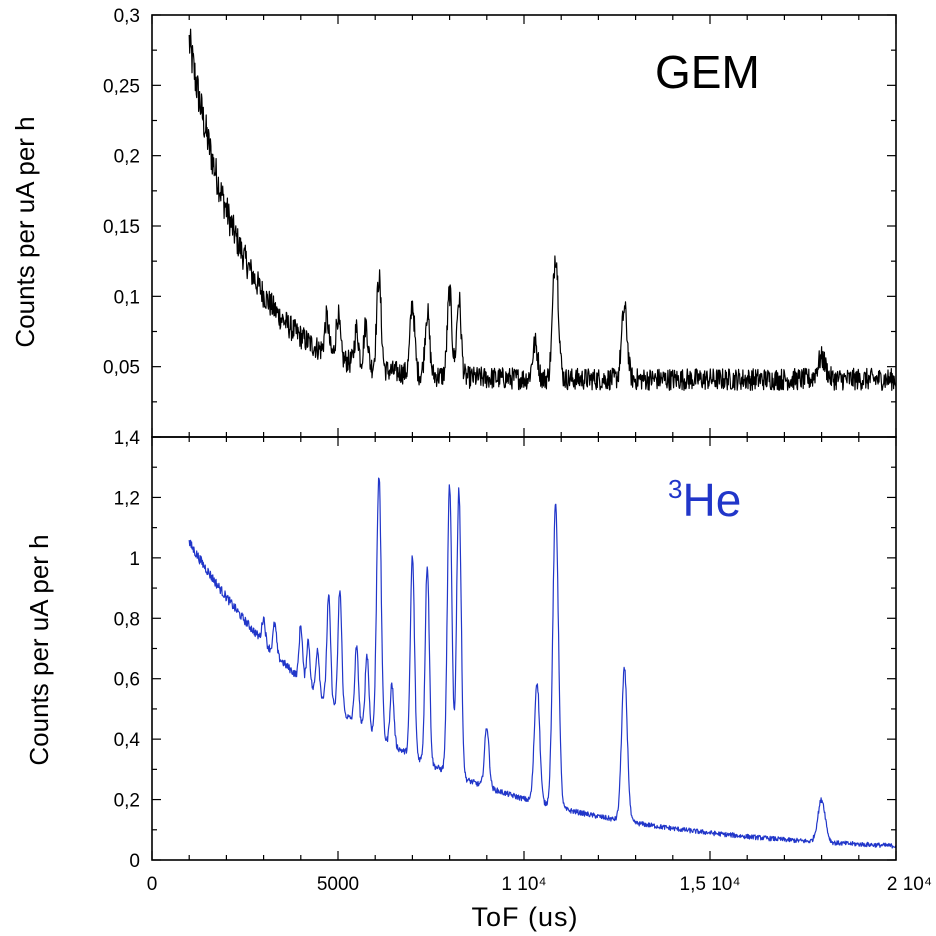  Describe the element at coordinates (152, 884) in the screenshot. I see `x-tick-label: 0` at that location.